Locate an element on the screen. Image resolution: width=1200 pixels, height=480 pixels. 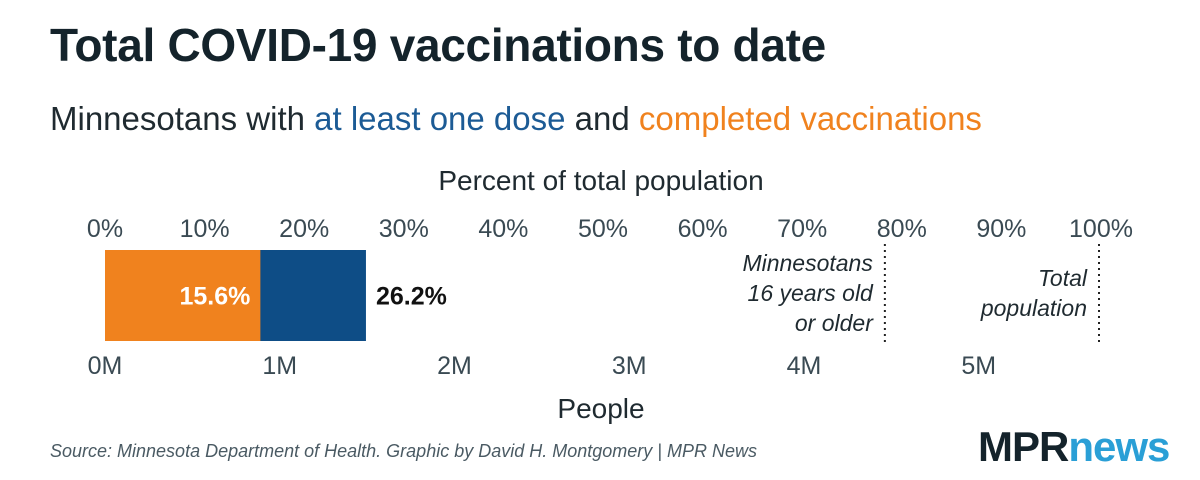
top-axis-tick-label: 90% is located at coordinates (1001, 229).